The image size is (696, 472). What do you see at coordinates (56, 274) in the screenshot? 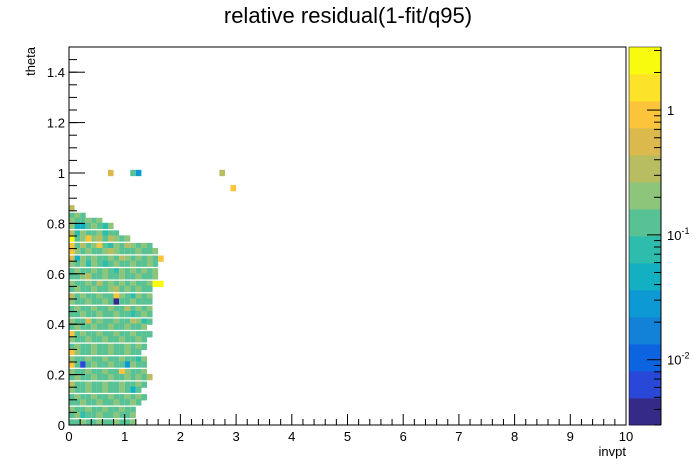
I see `y-tick-label: 0.6` at bounding box center [56, 274].